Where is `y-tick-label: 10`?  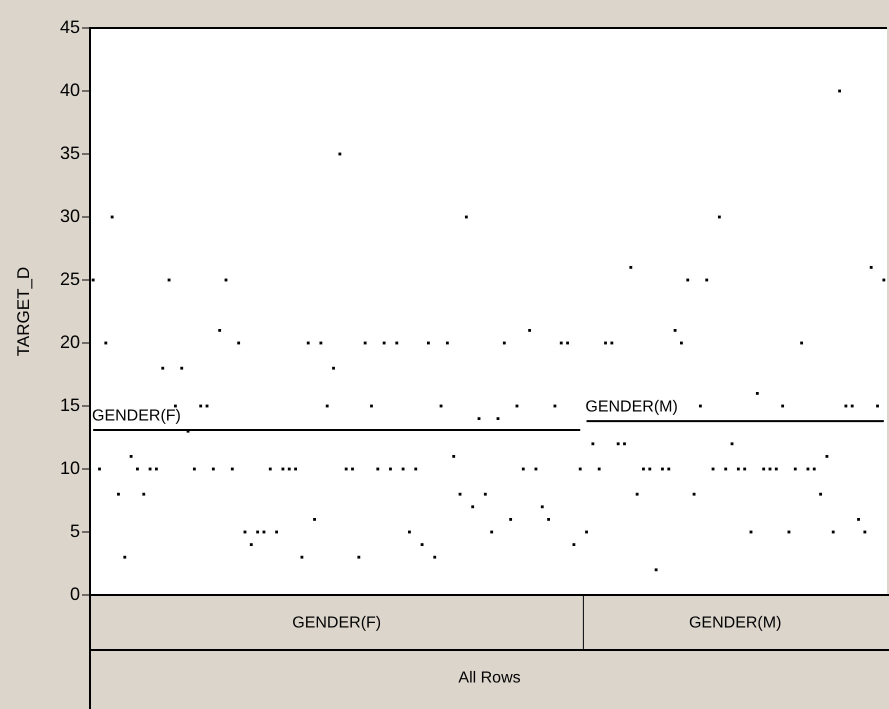
y-tick-label: 10 is located at coordinates (70, 468).